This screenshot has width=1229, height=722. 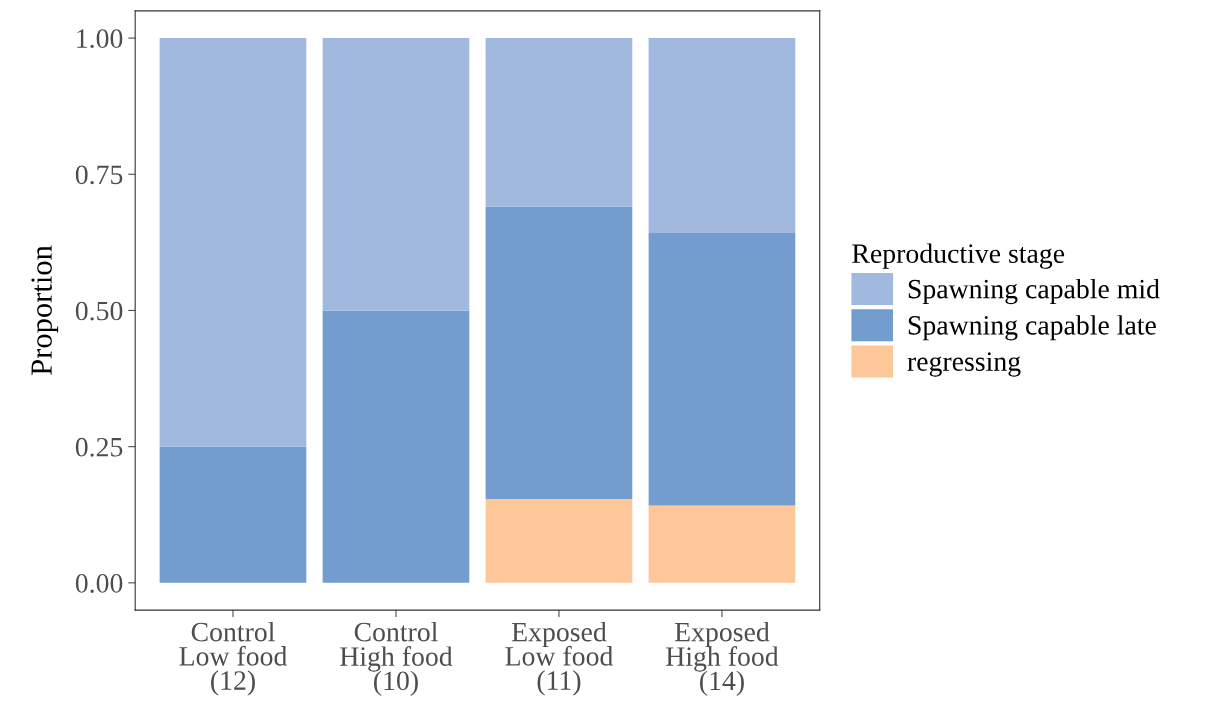 I want to click on y-axis-title: Proportion, so click(x=45, y=310).